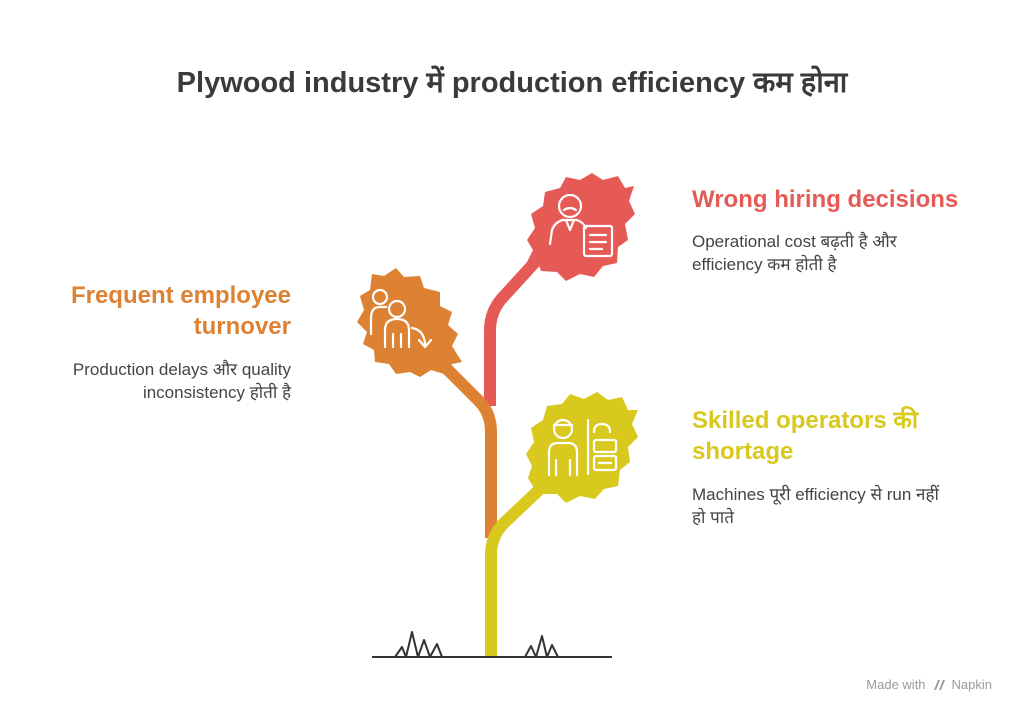 The height and width of the screenshot is (720, 1024). What do you see at coordinates (743, 451) in the screenshot?
I see `skilled-shortage-heading-line-2: shortage` at bounding box center [743, 451].